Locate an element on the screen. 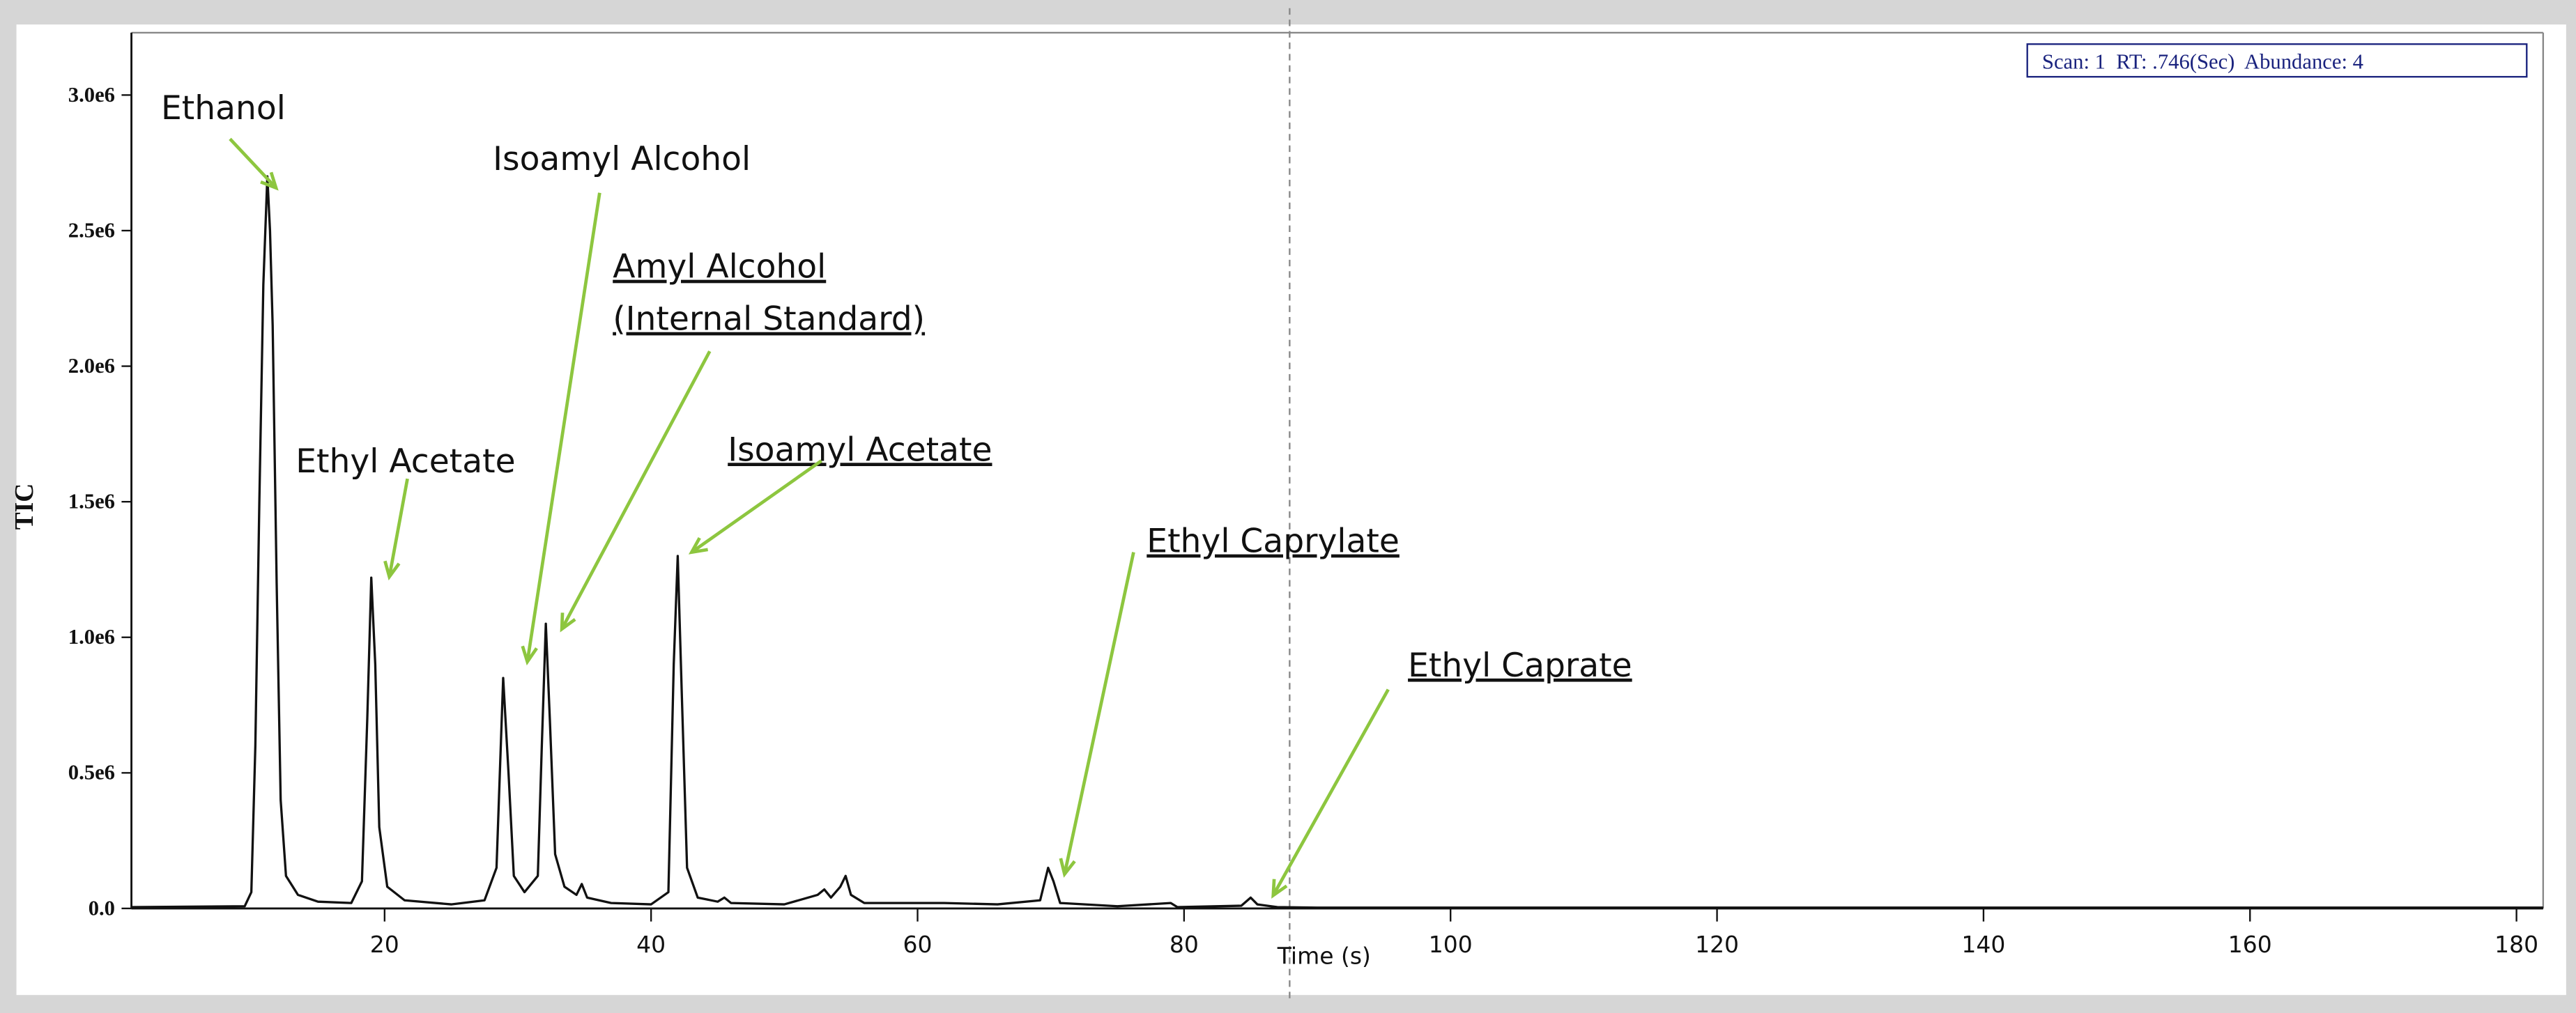  peak-label: Ethyl Acetate is located at coordinates (405, 461).